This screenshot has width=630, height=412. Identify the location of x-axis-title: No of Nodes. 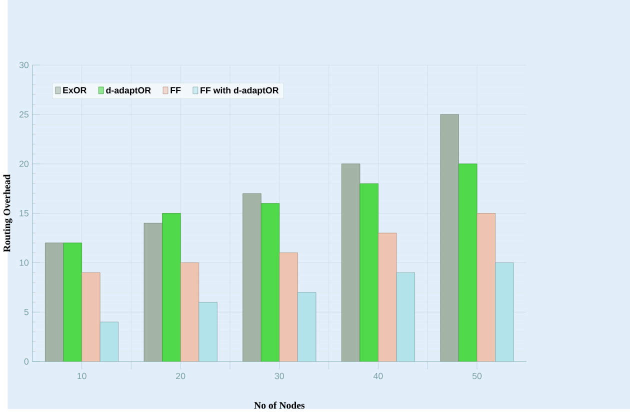
(279, 405).